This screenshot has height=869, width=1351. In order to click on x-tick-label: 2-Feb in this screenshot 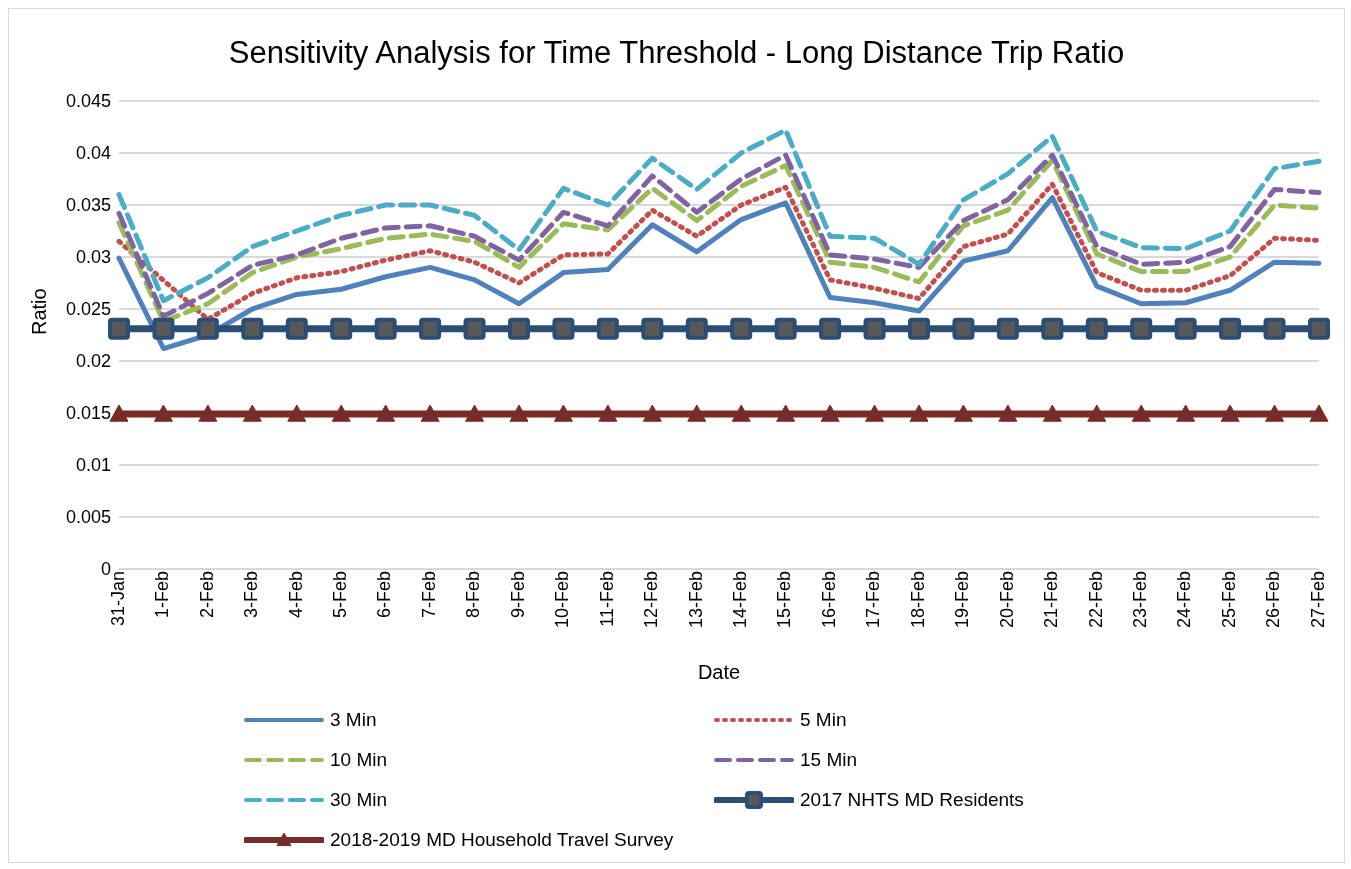, I will do `click(206, 595)`.